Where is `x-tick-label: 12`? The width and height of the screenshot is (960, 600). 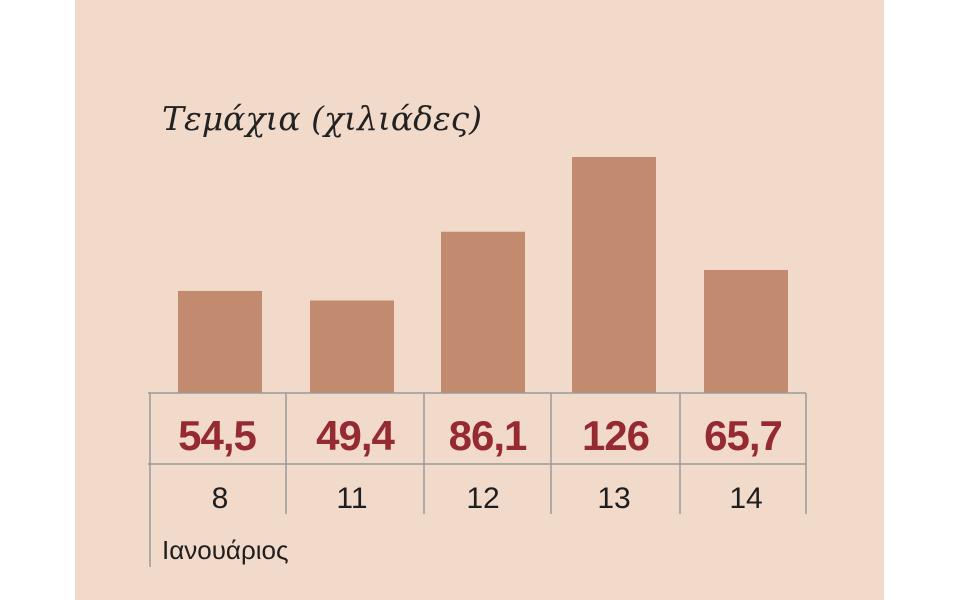 x-tick-label: 12 is located at coordinates (482, 498).